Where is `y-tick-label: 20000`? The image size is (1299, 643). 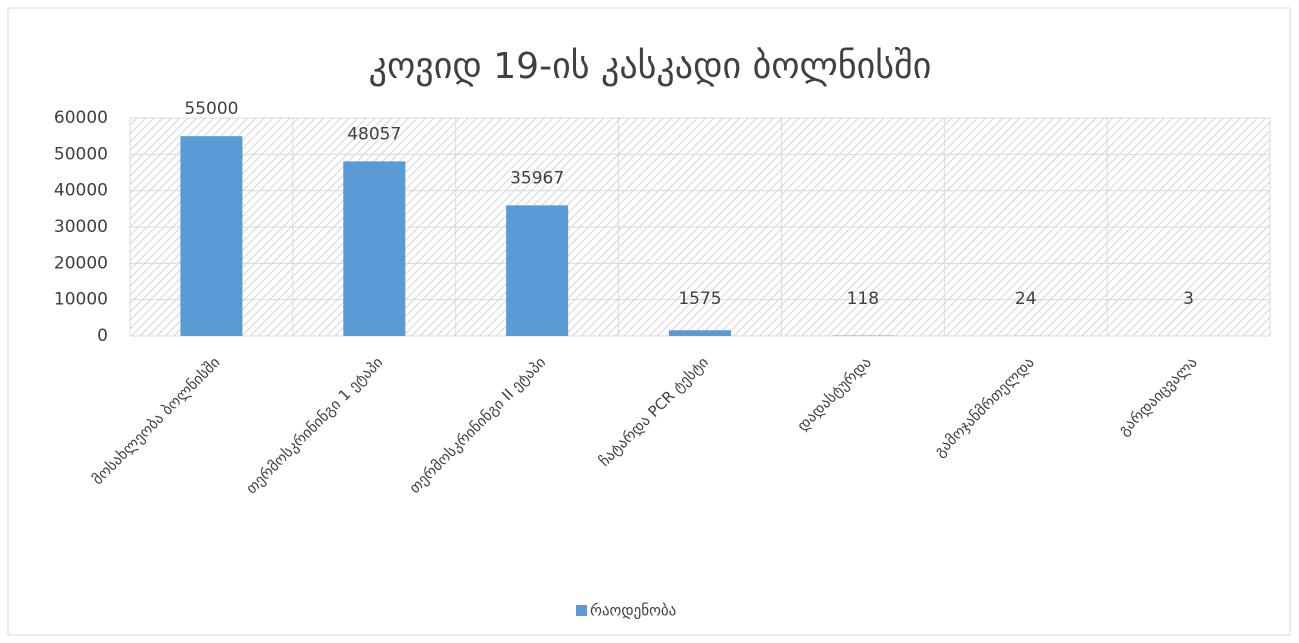 y-tick-label: 20000 is located at coordinates (81, 263).